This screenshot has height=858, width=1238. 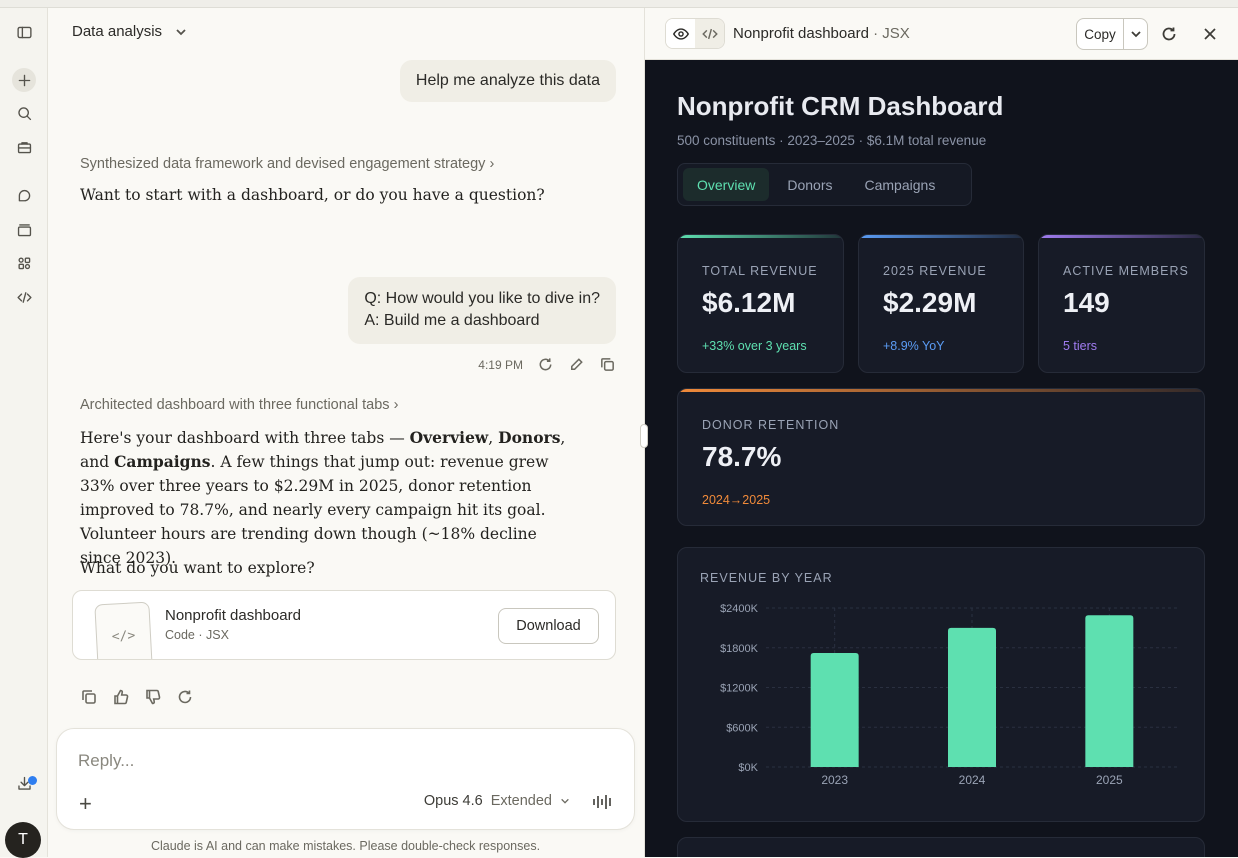 I want to click on projects-icon, so click(x=24, y=230).